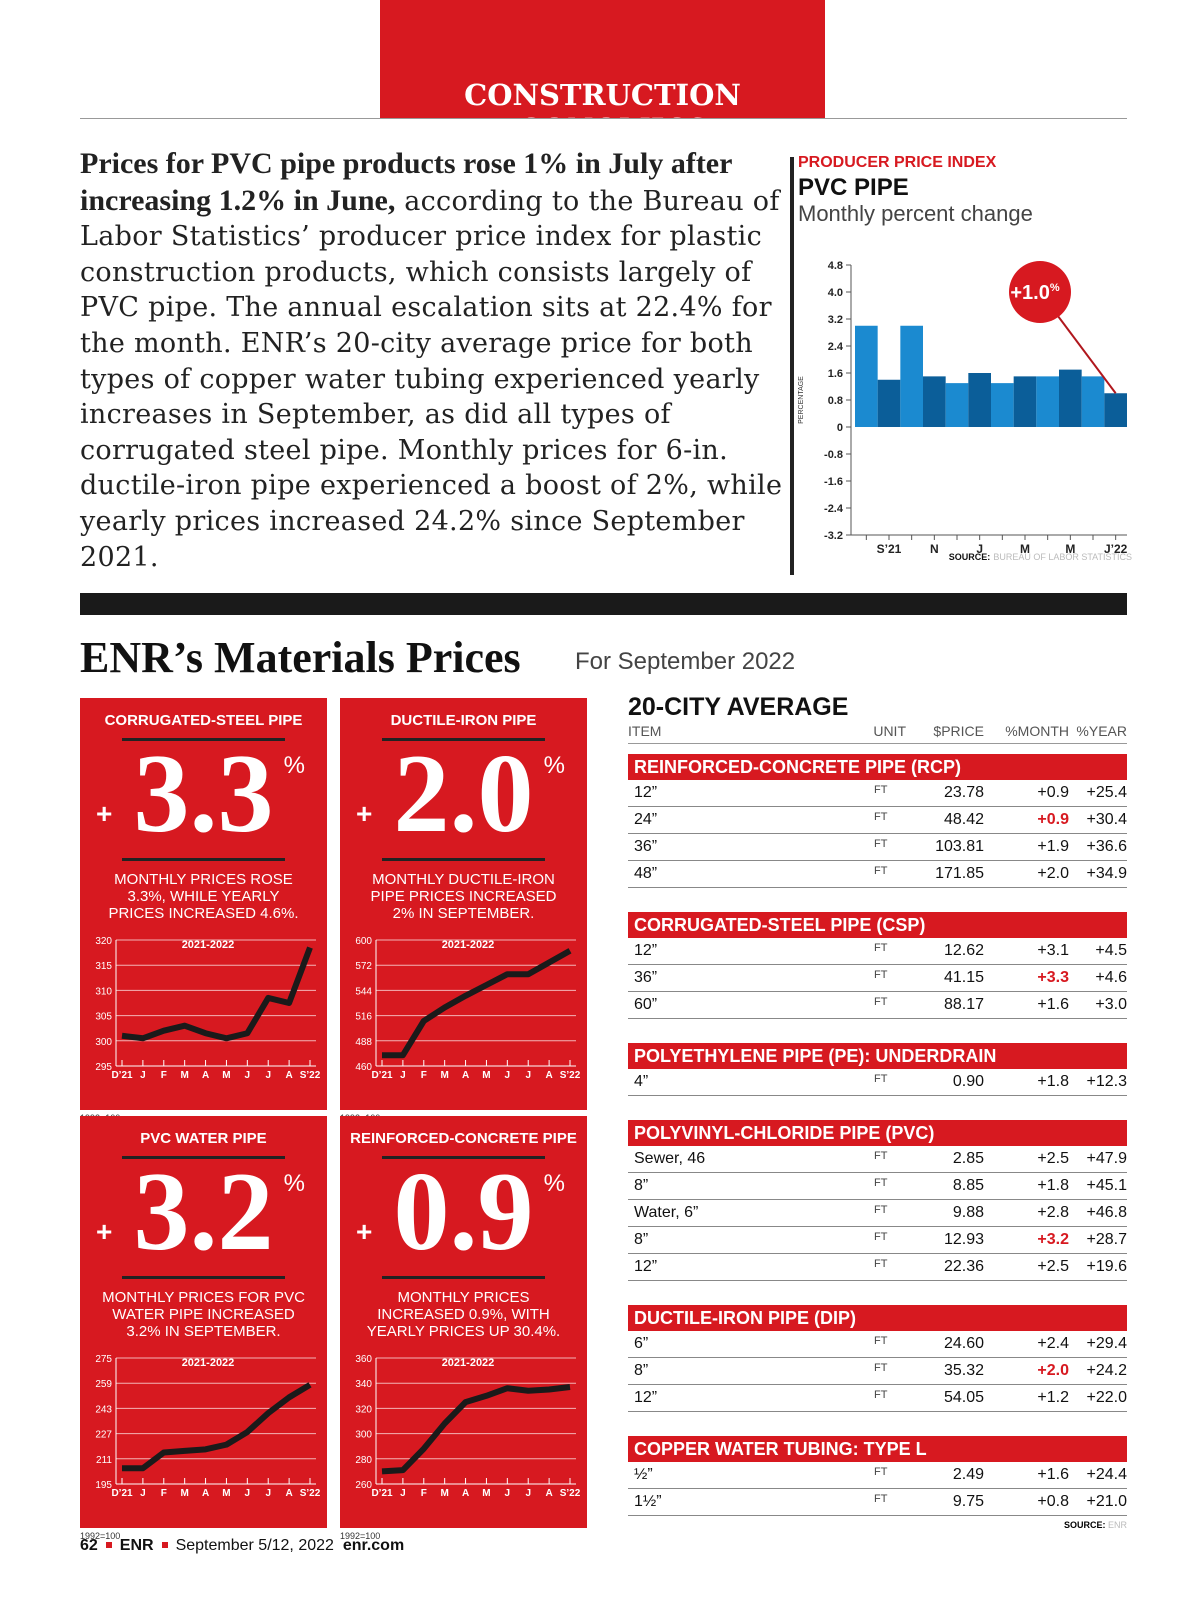 The width and height of the screenshot is (1200, 1600). What do you see at coordinates (1106, 1474) in the screenshot?
I see `year-change: +24.4` at bounding box center [1106, 1474].